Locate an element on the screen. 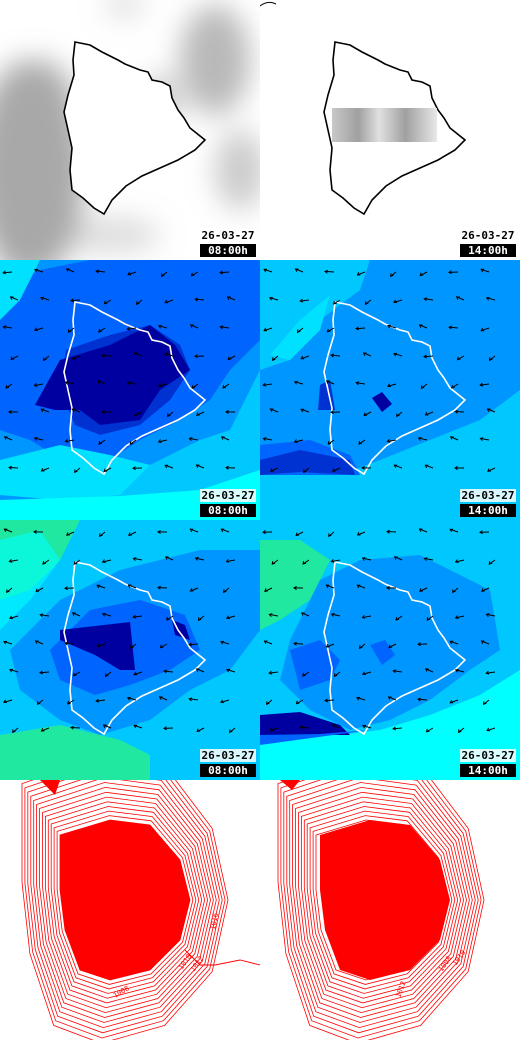 The image size is (520, 1040). isobar-map-graphic: 1008 1010 1012 is located at coordinates (381, 910).